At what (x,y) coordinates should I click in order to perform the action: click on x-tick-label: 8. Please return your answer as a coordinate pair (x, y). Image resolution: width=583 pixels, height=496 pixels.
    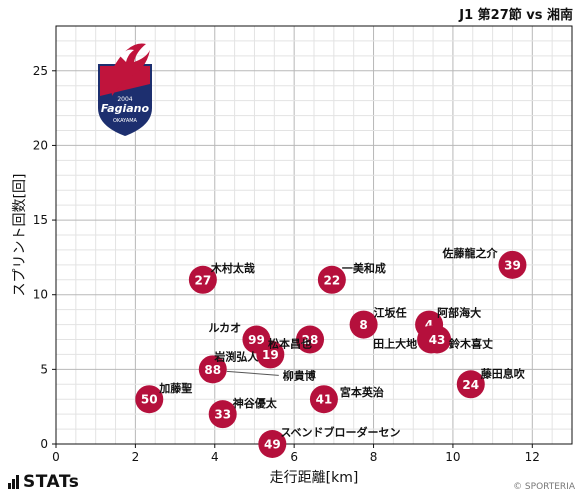
    Looking at the image, I should click on (374, 457).